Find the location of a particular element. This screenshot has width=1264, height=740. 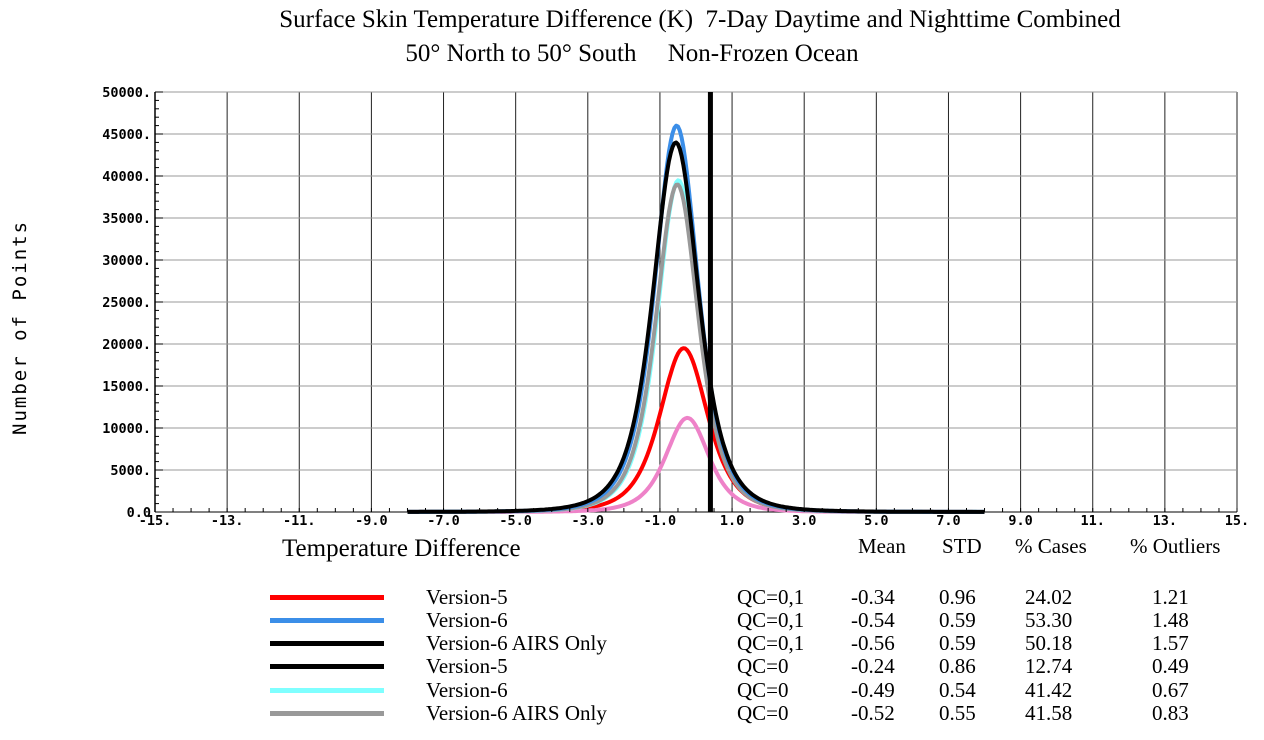

series-line is located at coordinates (696, 464).